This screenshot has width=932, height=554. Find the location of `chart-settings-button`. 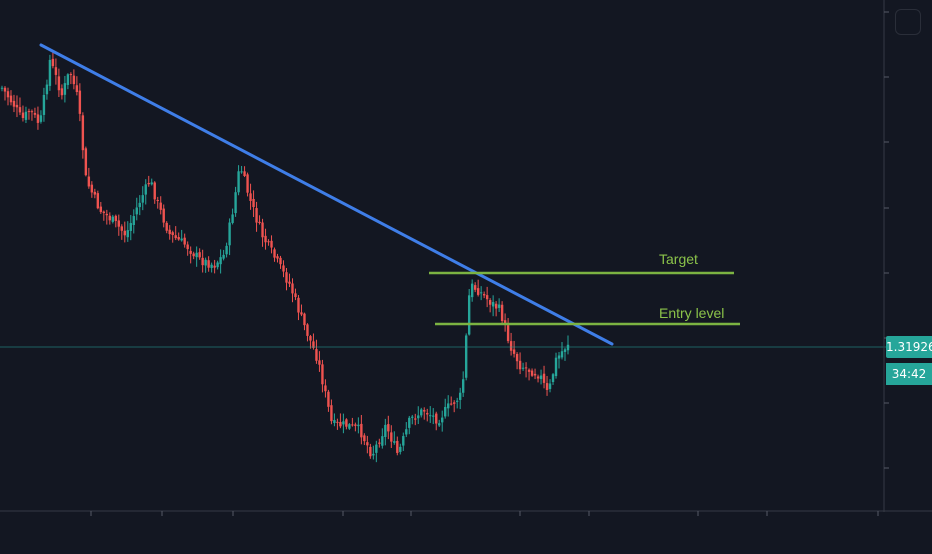

chart-settings-button is located at coordinates (908, 22).